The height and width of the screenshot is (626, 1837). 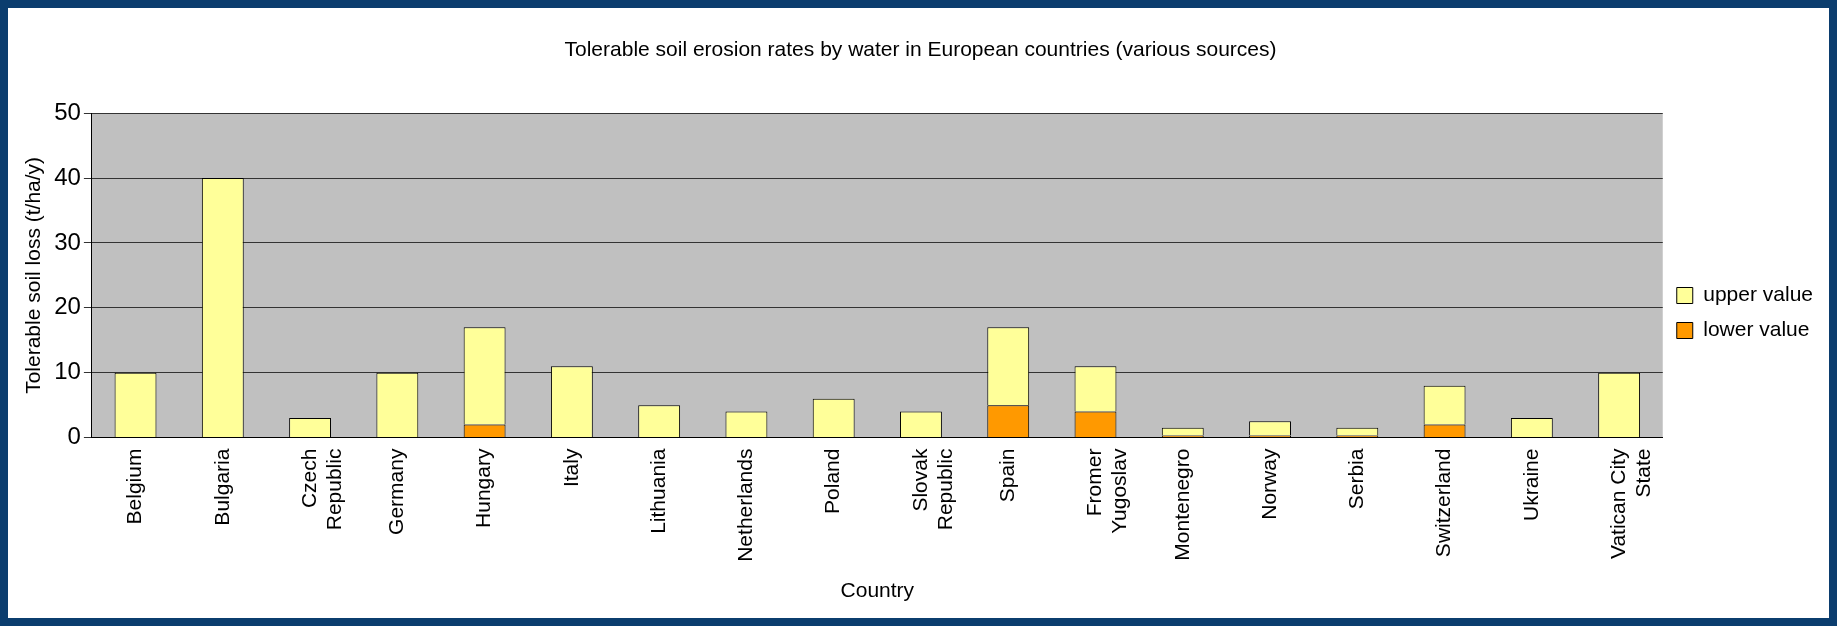 I want to click on x-tick-label: Lithuania, so click(x=657, y=491).